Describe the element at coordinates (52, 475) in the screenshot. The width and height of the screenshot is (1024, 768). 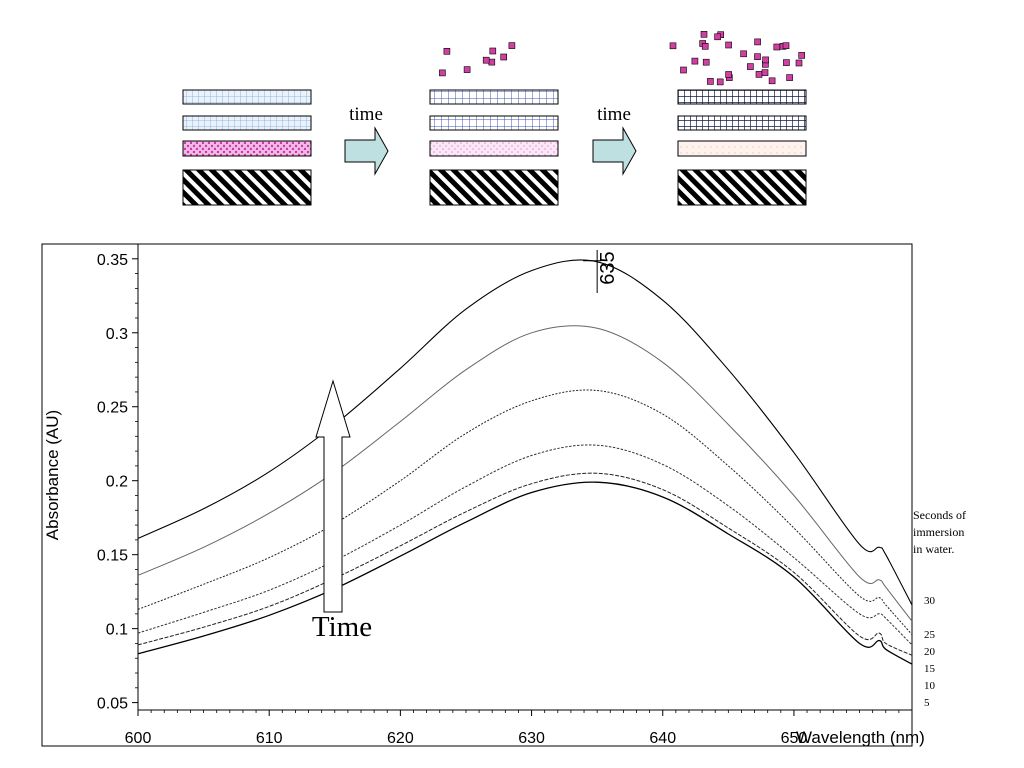
I see `y-axis-label: Absorbance (AU)` at that location.